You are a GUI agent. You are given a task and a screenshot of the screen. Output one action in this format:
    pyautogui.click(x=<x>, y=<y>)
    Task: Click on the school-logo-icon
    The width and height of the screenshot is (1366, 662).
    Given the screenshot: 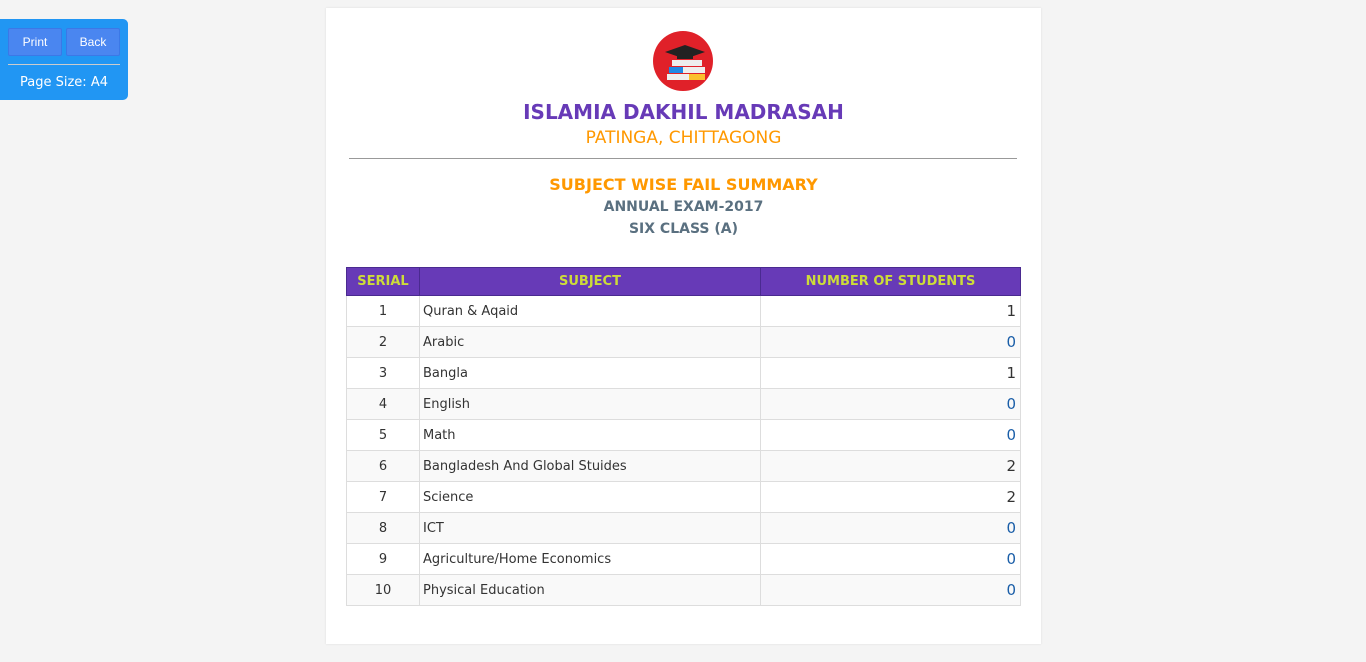 What is the action you would take?
    pyautogui.click(x=683, y=61)
    